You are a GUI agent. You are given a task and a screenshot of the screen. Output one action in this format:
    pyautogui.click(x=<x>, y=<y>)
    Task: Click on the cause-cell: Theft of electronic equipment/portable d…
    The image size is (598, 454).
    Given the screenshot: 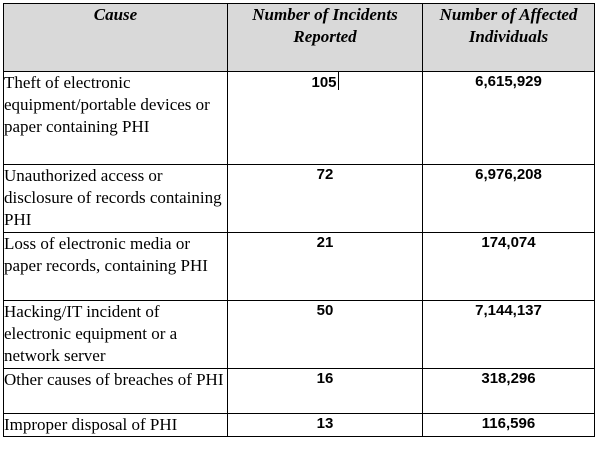 What is the action you would take?
    pyautogui.click(x=115, y=118)
    